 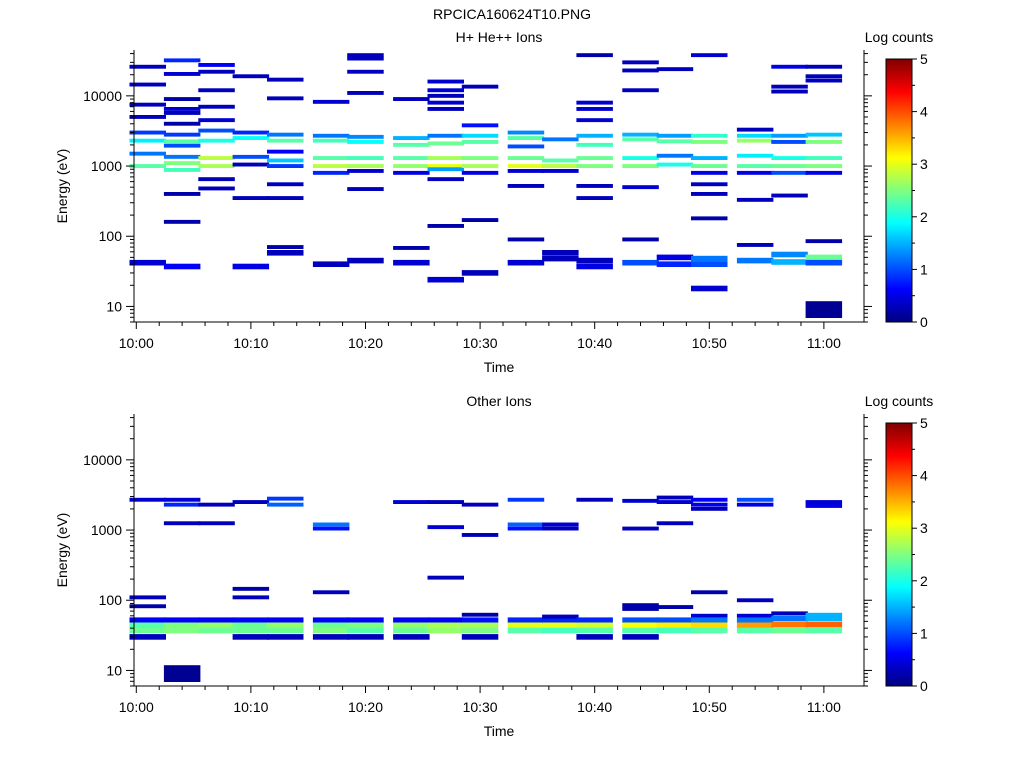 I want to click on colorbar, so click(x=899, y=190).